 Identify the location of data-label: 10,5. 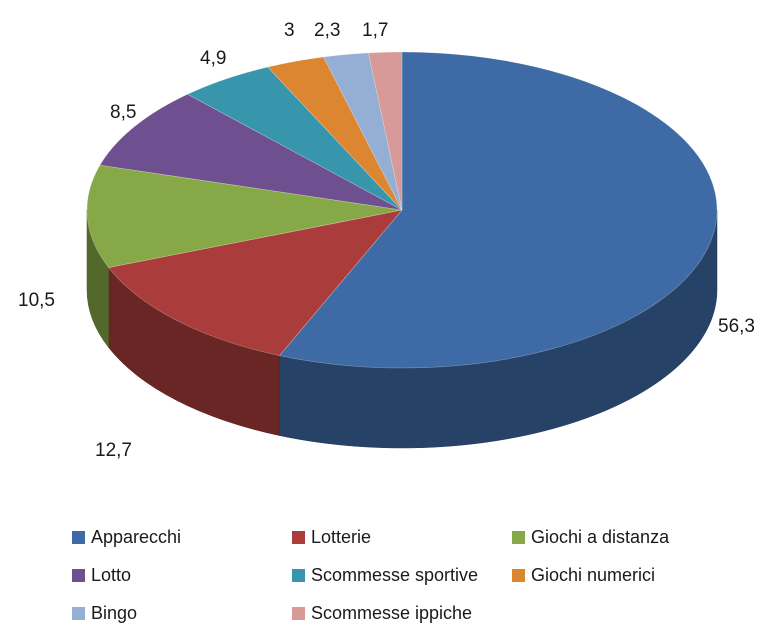
(36, 300).